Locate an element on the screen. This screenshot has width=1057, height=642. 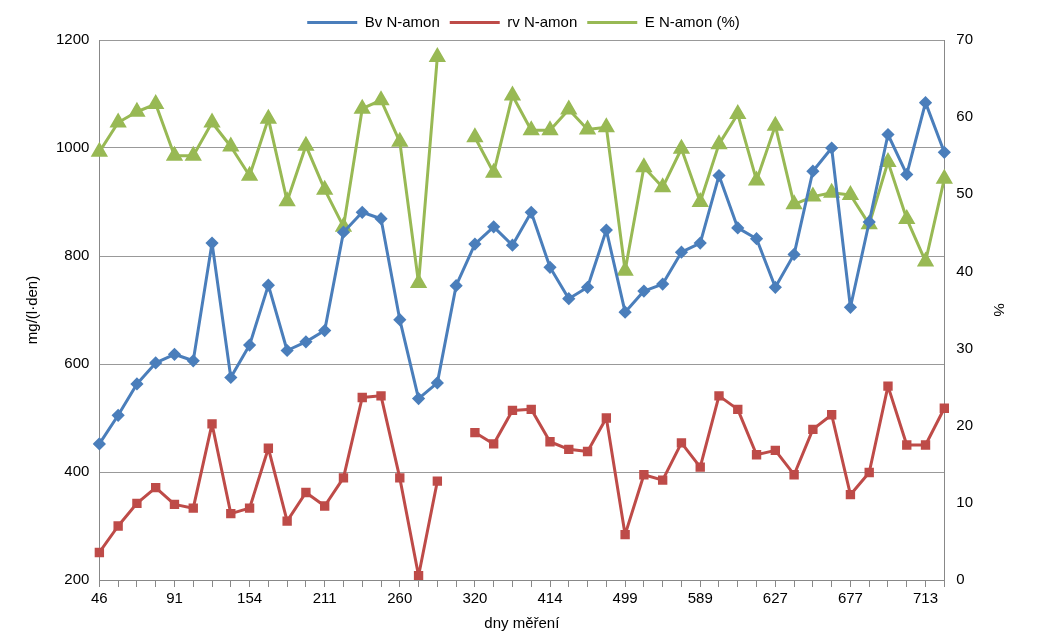
y2-tick-label: 0 is located at coordinates (960, 579).